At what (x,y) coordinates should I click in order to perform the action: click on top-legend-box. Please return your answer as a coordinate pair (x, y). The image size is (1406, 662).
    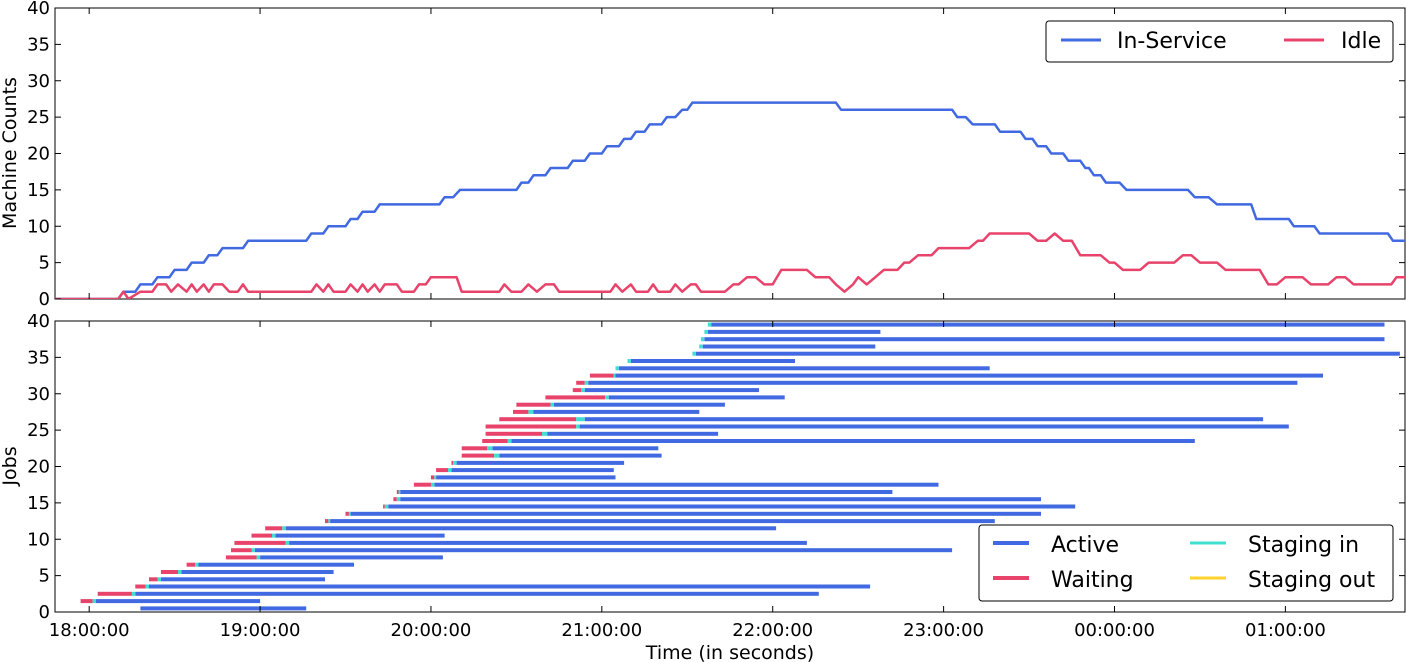
    Looking at the image, I should click on (1219, 41).